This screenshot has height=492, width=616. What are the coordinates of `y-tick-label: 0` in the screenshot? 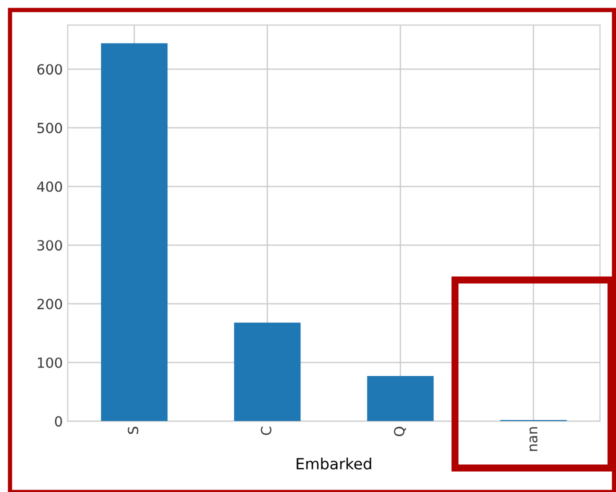 It's located at (58, 421).